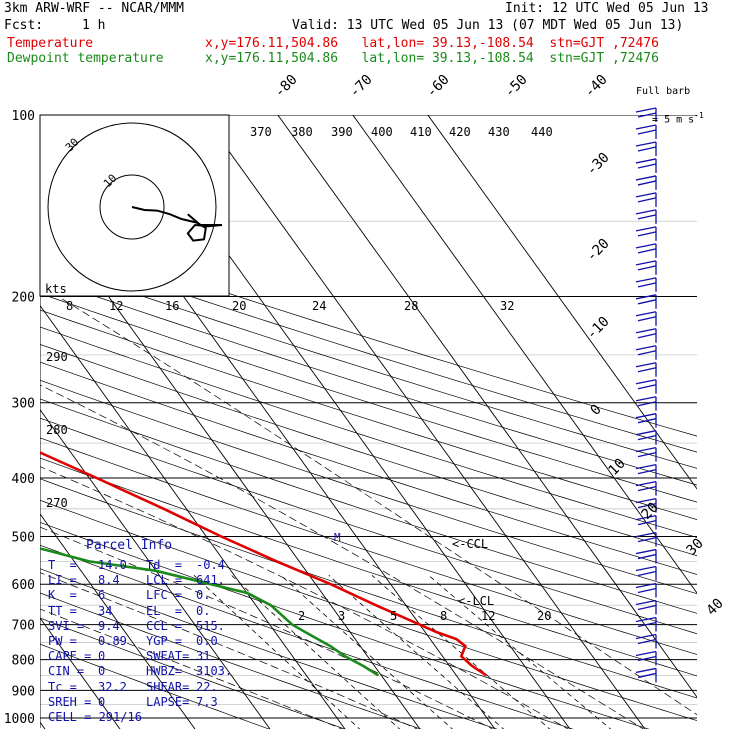 The width and height of the screenshot is (740, 740). Describe the element at coordinates (62, 595) in the screenshot. I see `parcel-info-cell: K =` at that location.